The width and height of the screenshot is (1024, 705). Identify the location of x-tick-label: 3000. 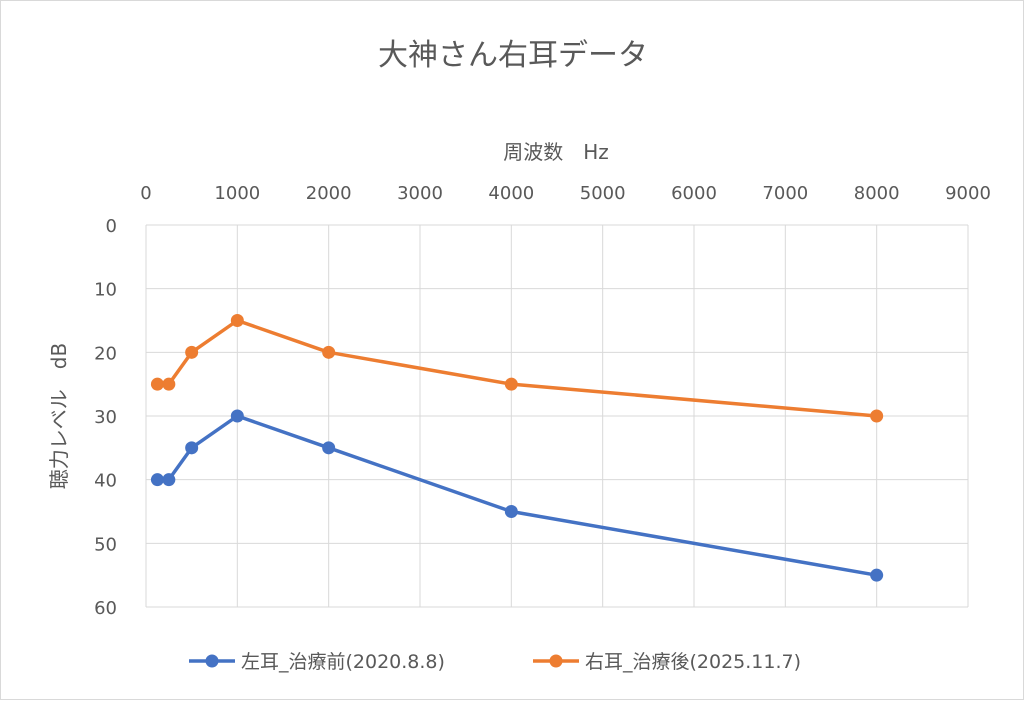
(420, 193).